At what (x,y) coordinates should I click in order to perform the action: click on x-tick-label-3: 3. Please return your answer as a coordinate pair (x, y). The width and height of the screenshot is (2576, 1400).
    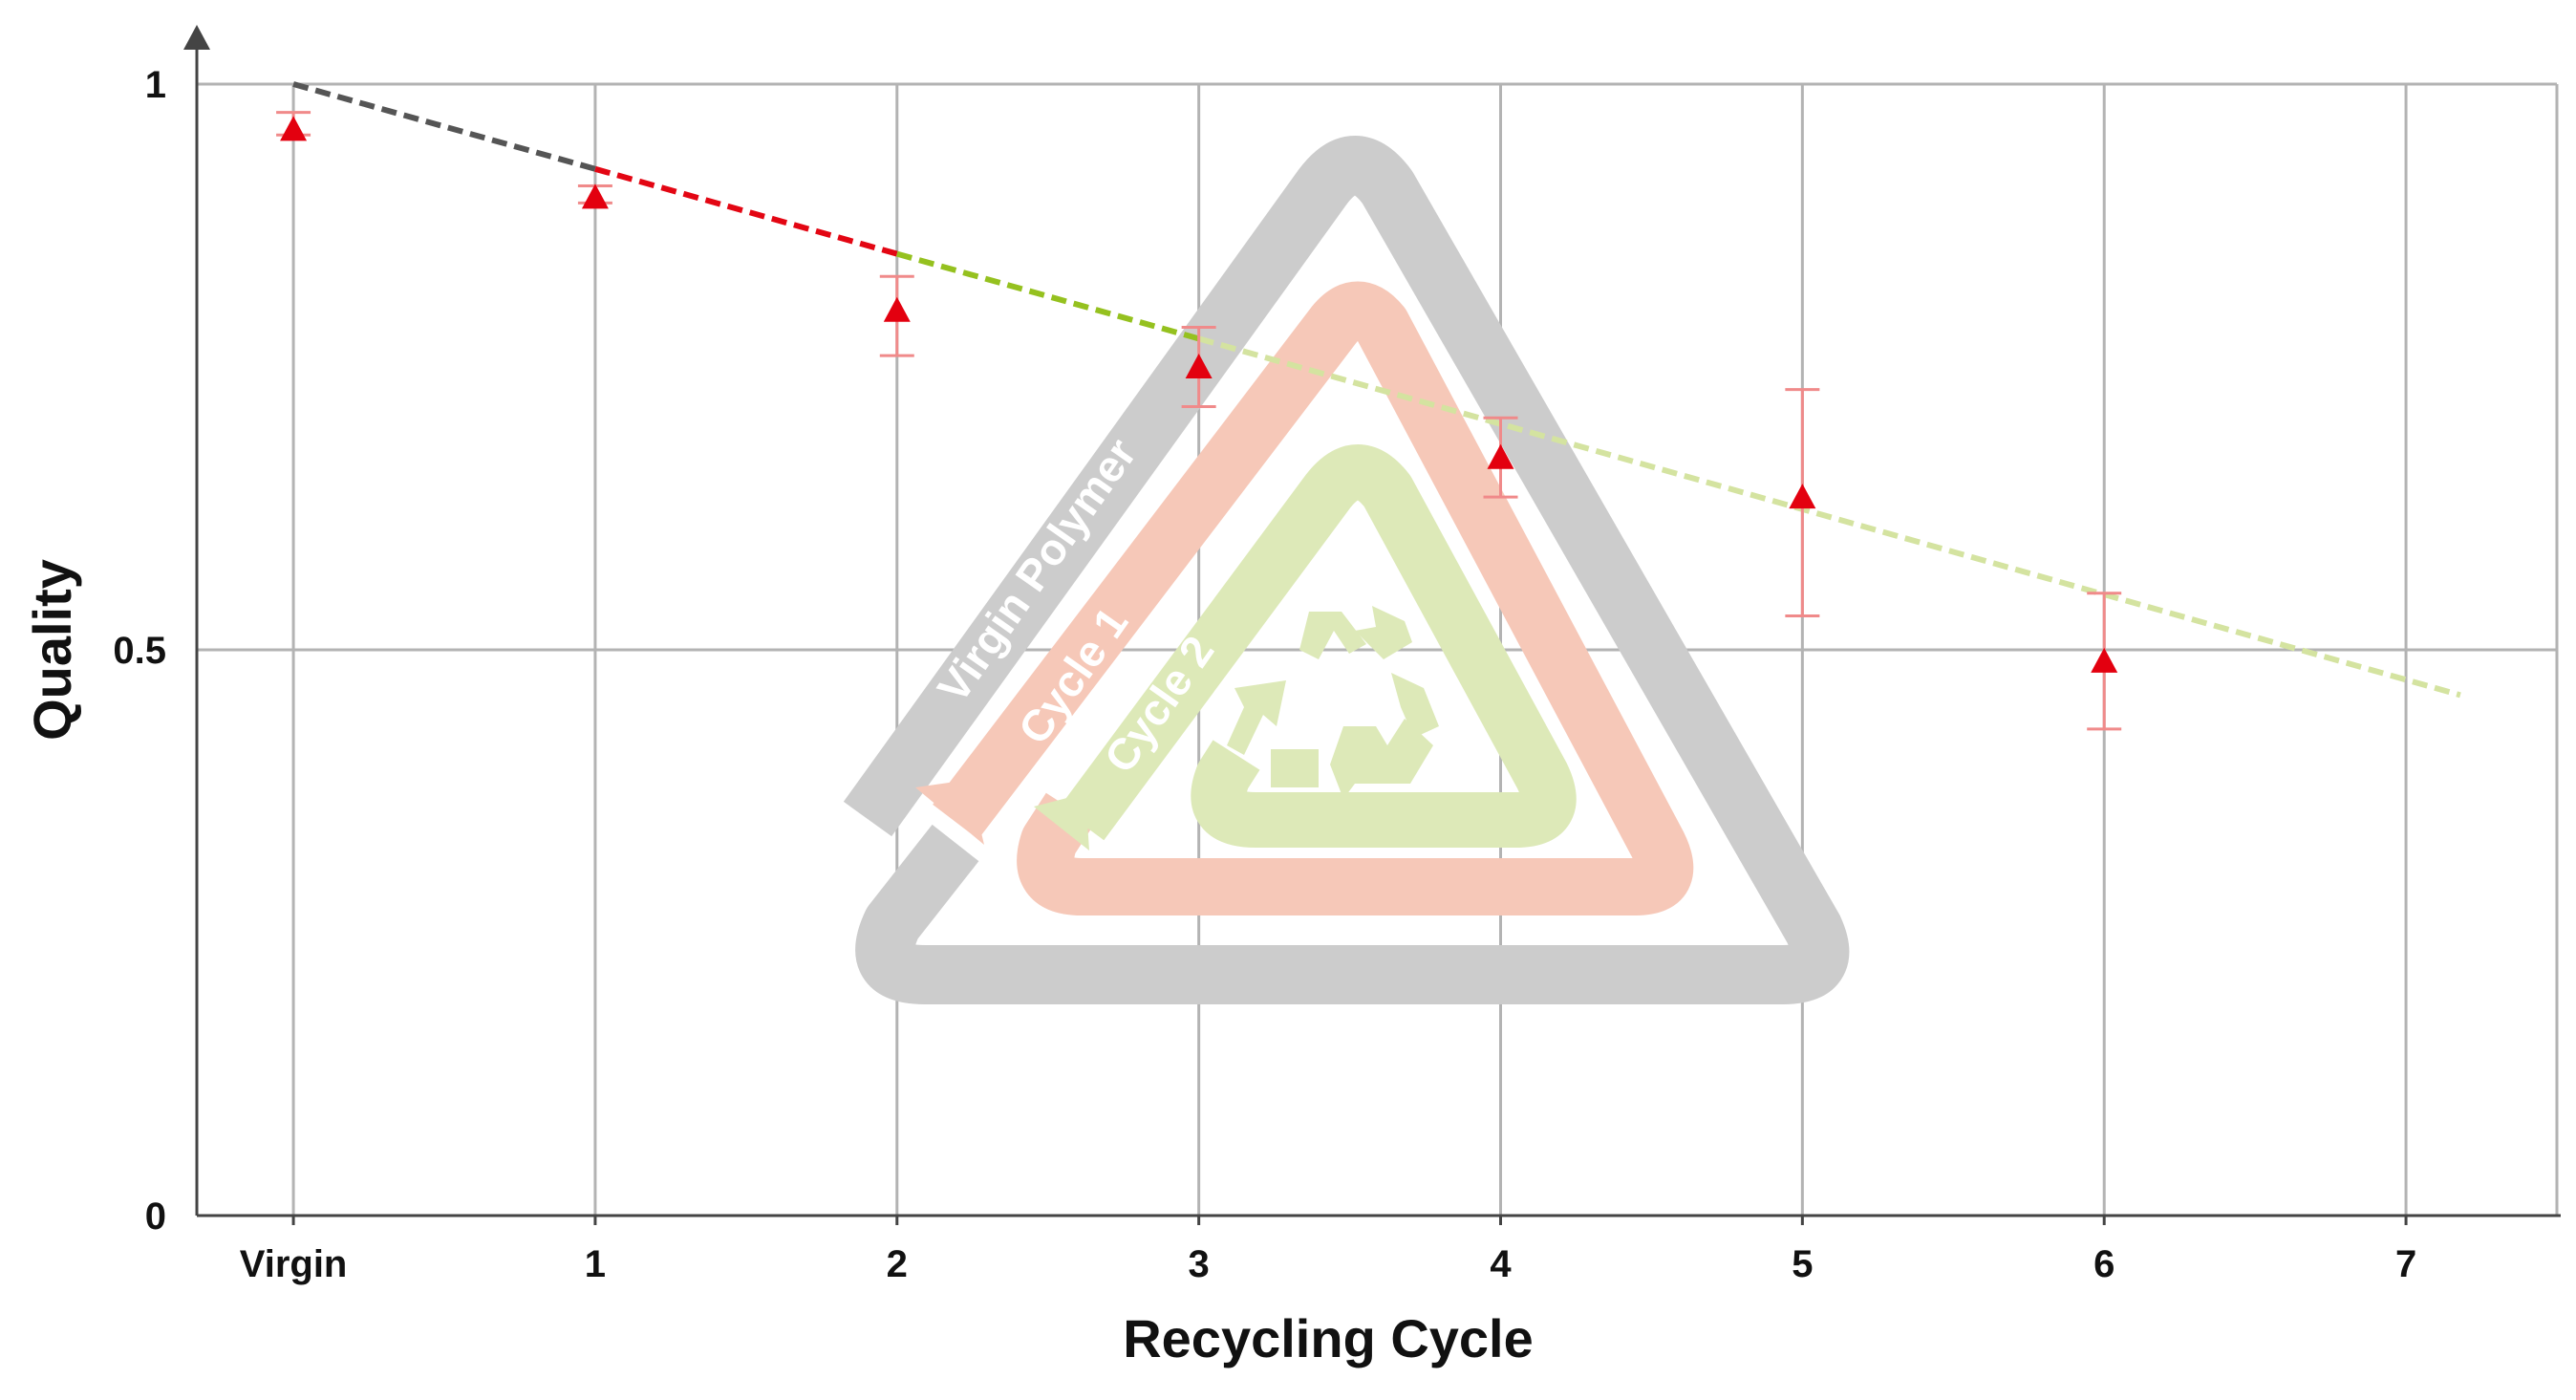
    Looking at the image, I should click on (1199, 1264).